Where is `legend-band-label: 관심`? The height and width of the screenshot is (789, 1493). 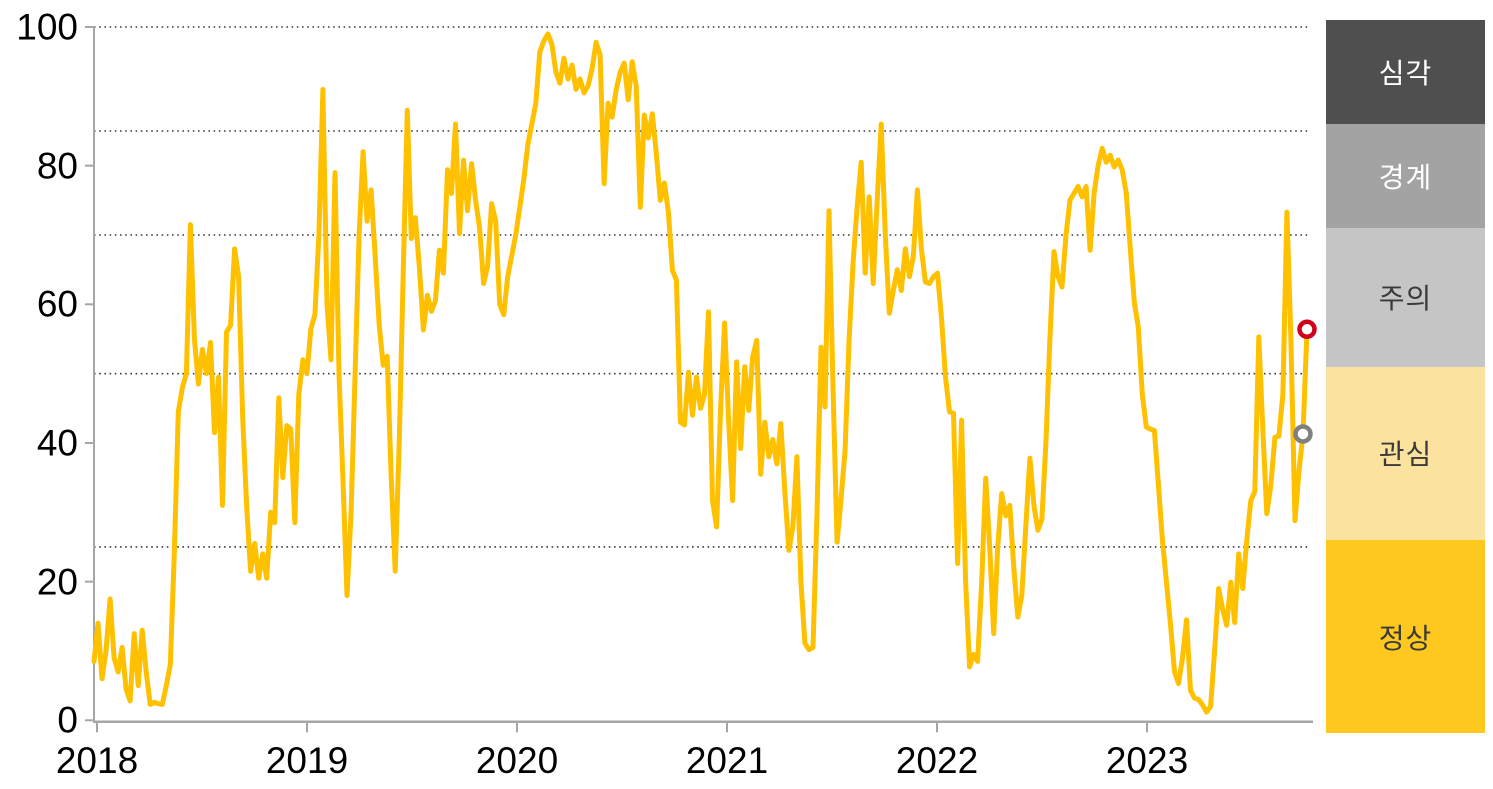
legend-band-label: 관심 is located at coordinates (1405, 455).